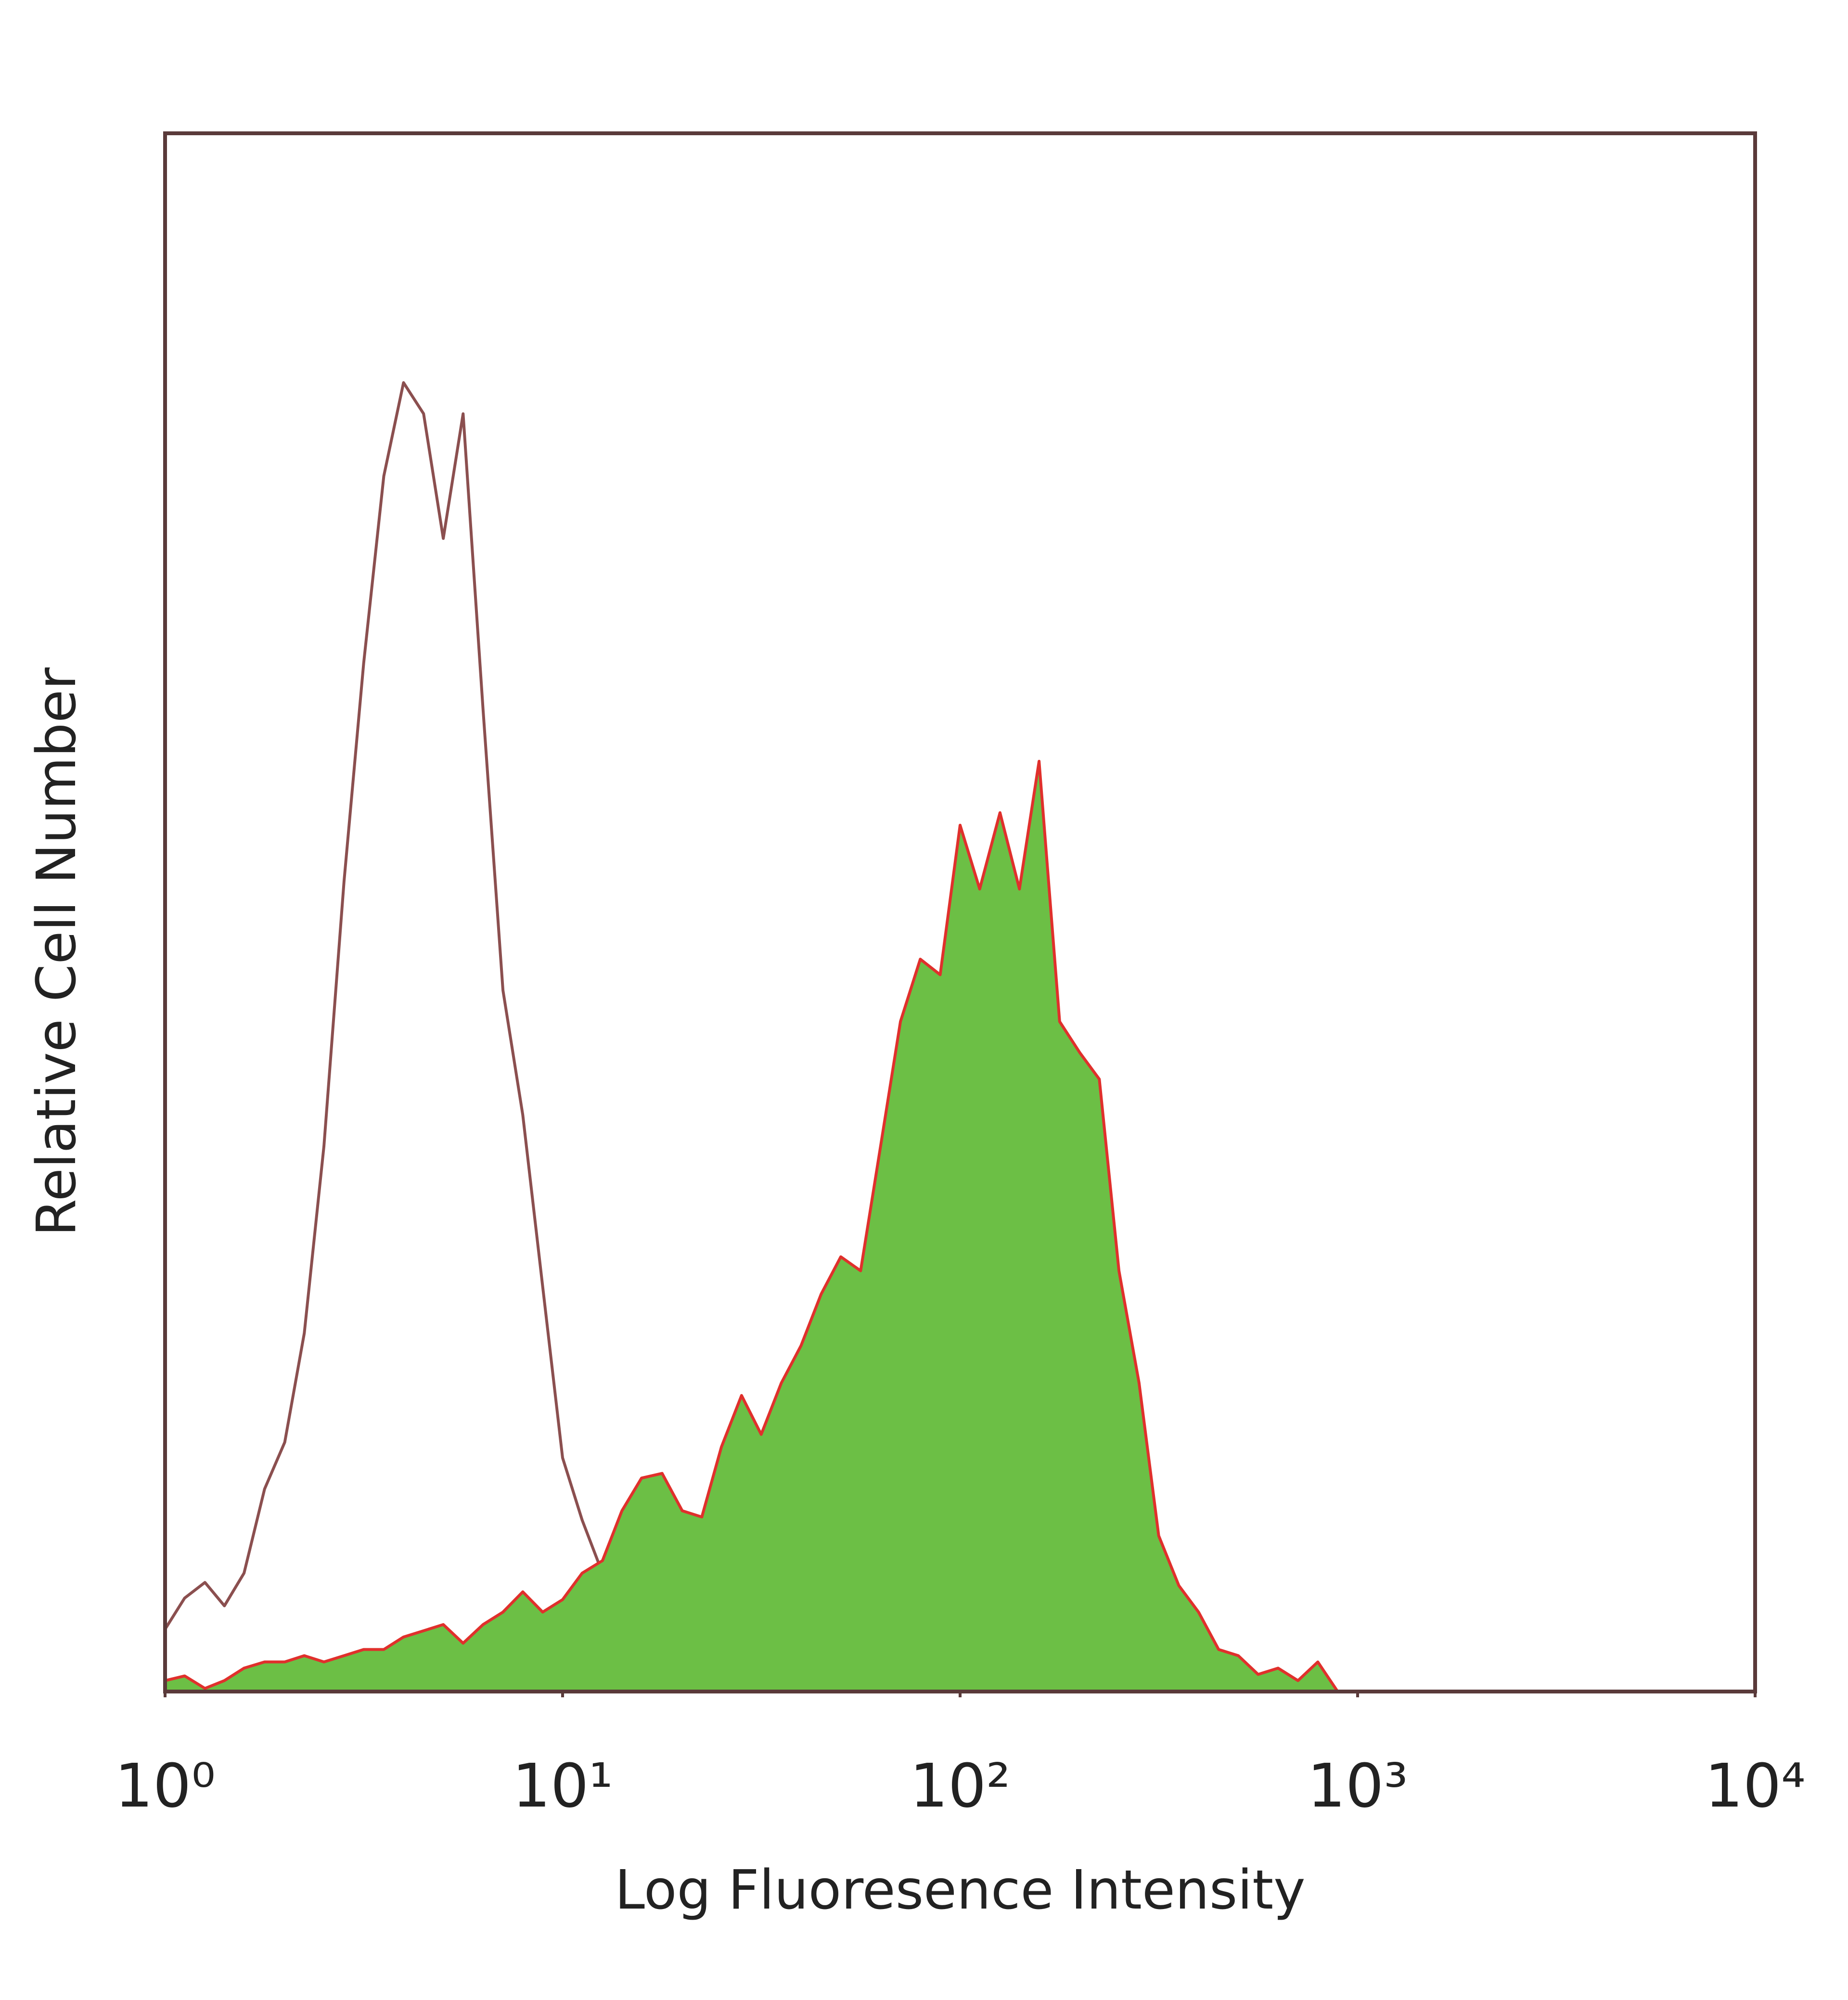 The height and width of the screenshot is (2000, 1848). What do you see at coordinates (57, 951) in the screenshot?
I see `y-axis-label: Relative Cell Number` at bounding box center [57, 951].